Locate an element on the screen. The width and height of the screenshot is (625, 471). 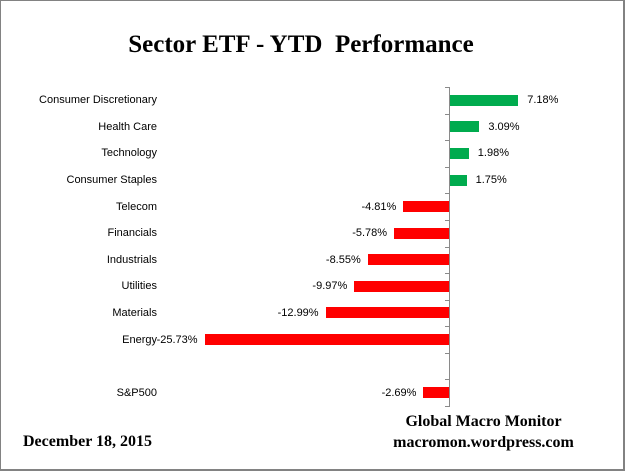
category-label: Telecom is located at coordinates (136, 206).